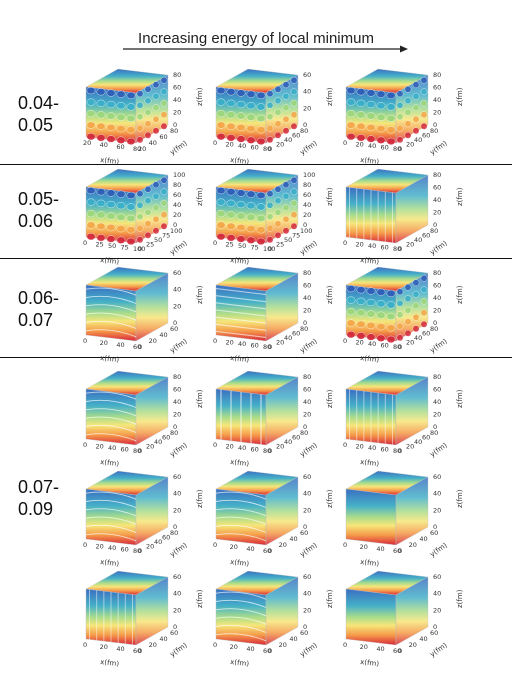 This screenshot has height=683, width=512. I want to click on x-tick-label: 25, so click(230, 245).